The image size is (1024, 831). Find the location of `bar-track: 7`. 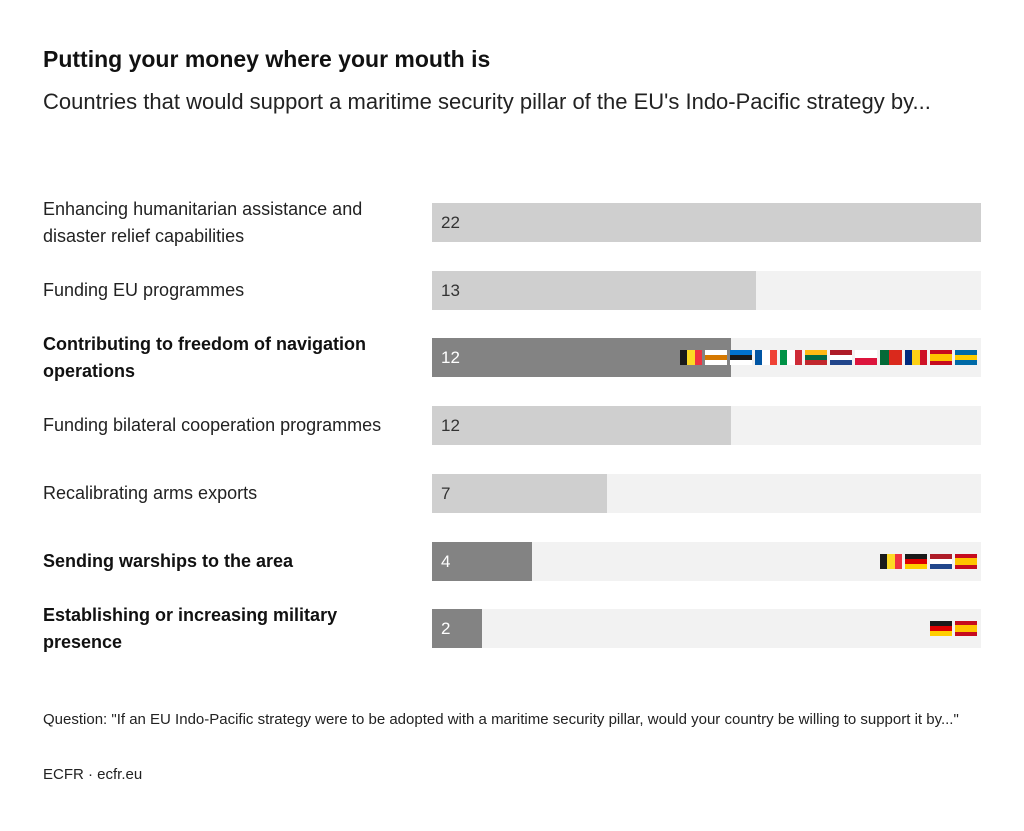

bar-track: 7 is located at coordinates (706, 493).